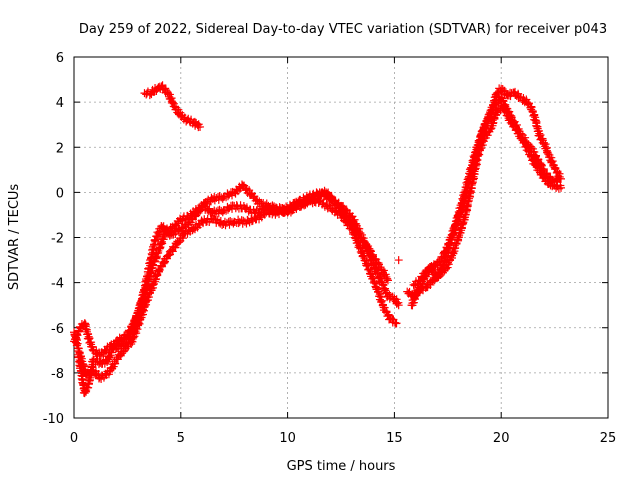  I want to click on y-tick-label: -6, so click(57, 329).